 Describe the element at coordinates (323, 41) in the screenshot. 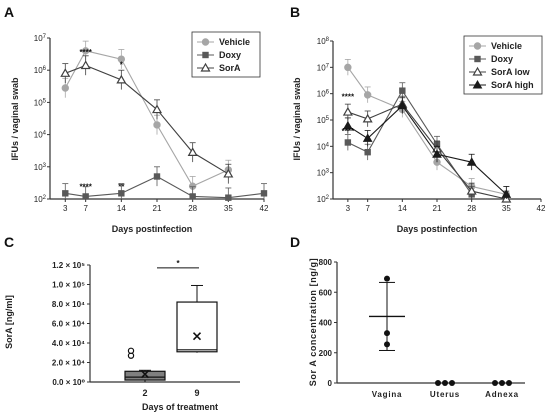

I see `y-tick-label: 108` at that location.